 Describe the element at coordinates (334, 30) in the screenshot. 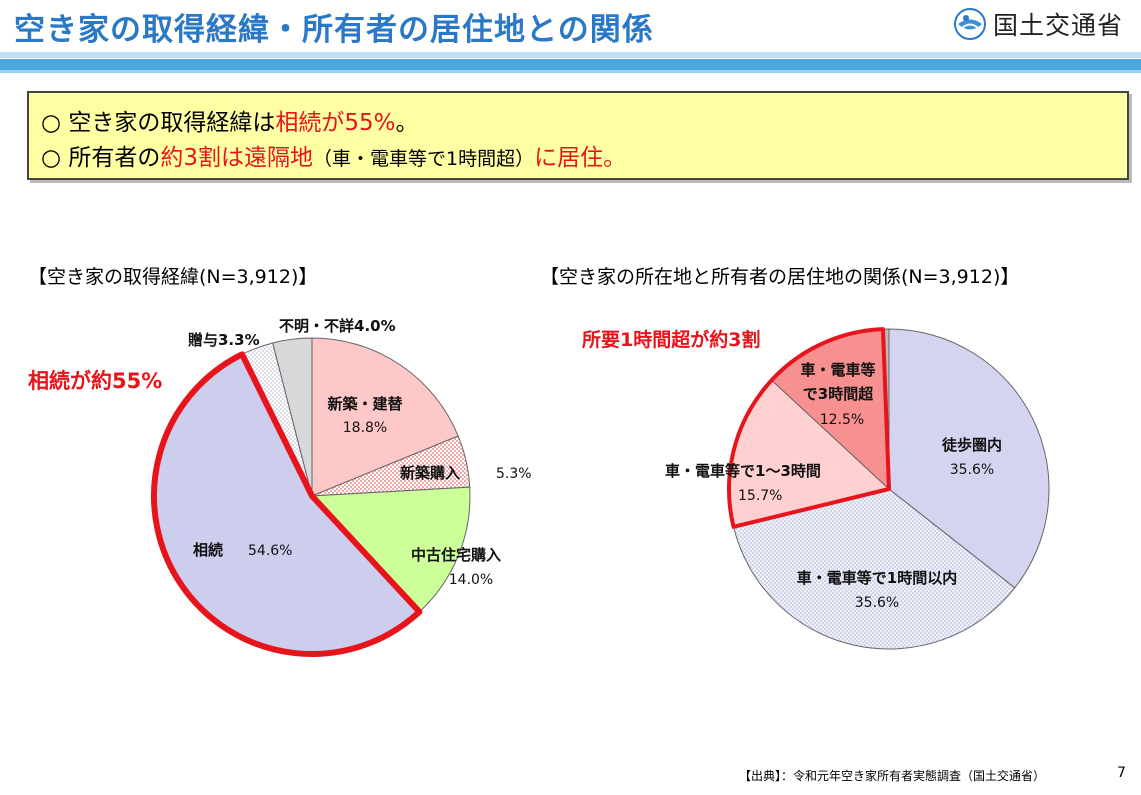

I see `page-title: 空き家の取得経緯・所有者の居住地との関係` at that location.